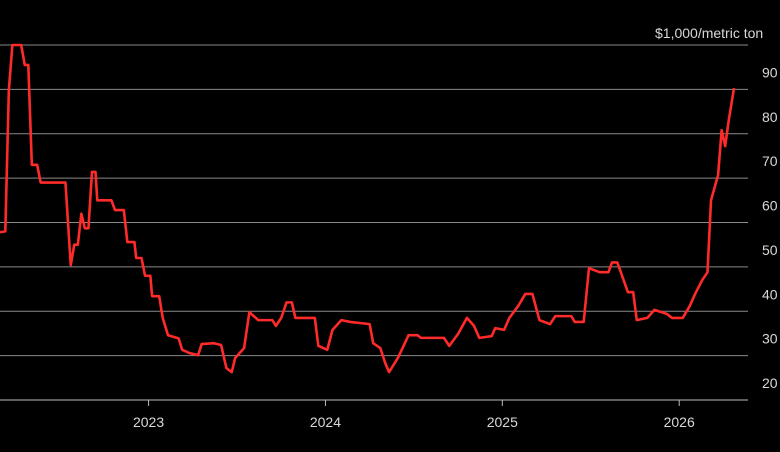 Image resolution: width=780 pixels, height=452 pixels. What do you see at coordinates (770, 161) in the screenshot?
I see `y-tick-label: 70` at bounding box center [770, 161].